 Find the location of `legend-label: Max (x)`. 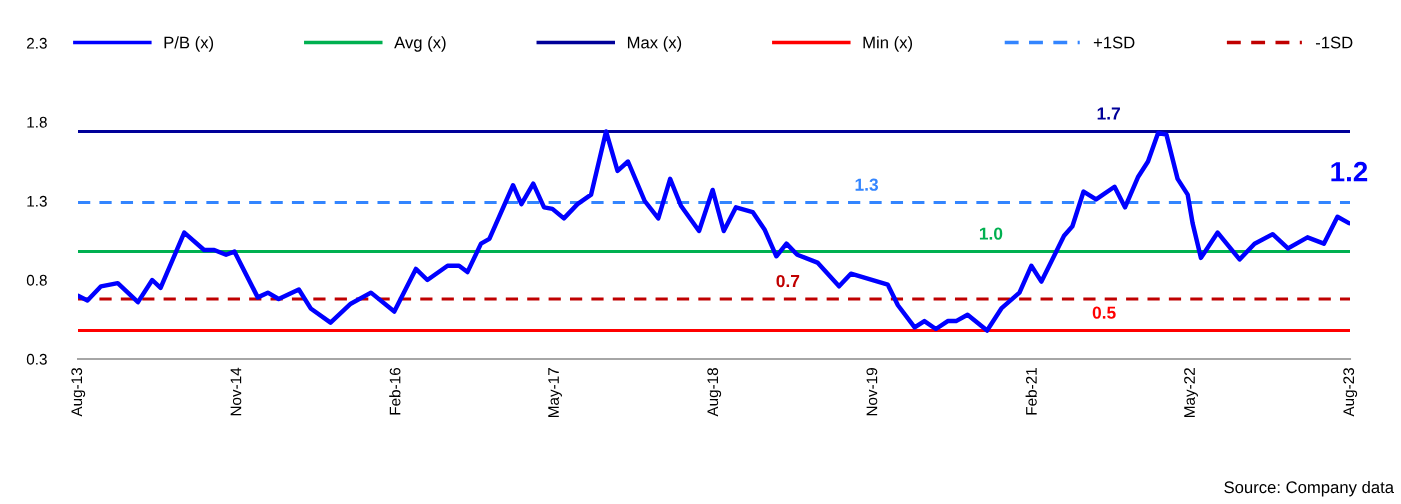

legend-label: Max (x) is located at coordinates (654, 44).